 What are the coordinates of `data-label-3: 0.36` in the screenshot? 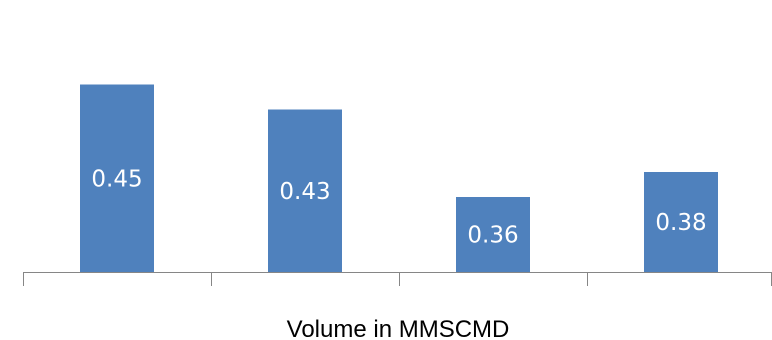 It's located at (492, 236).